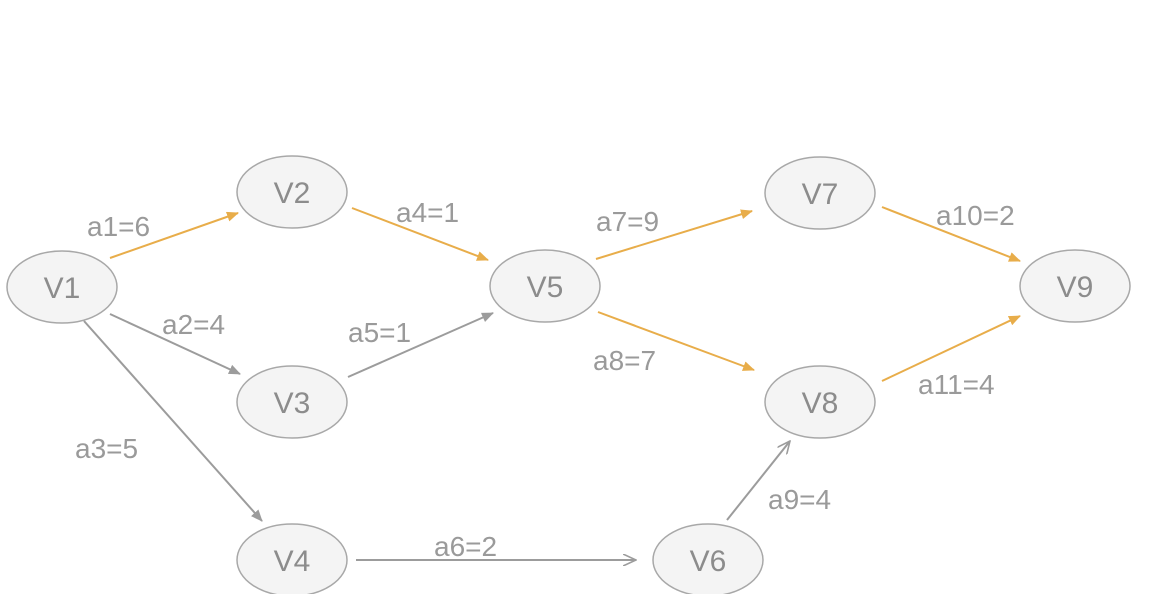  I want to click on edge-label-a10: a10=2, so click(975, 215).